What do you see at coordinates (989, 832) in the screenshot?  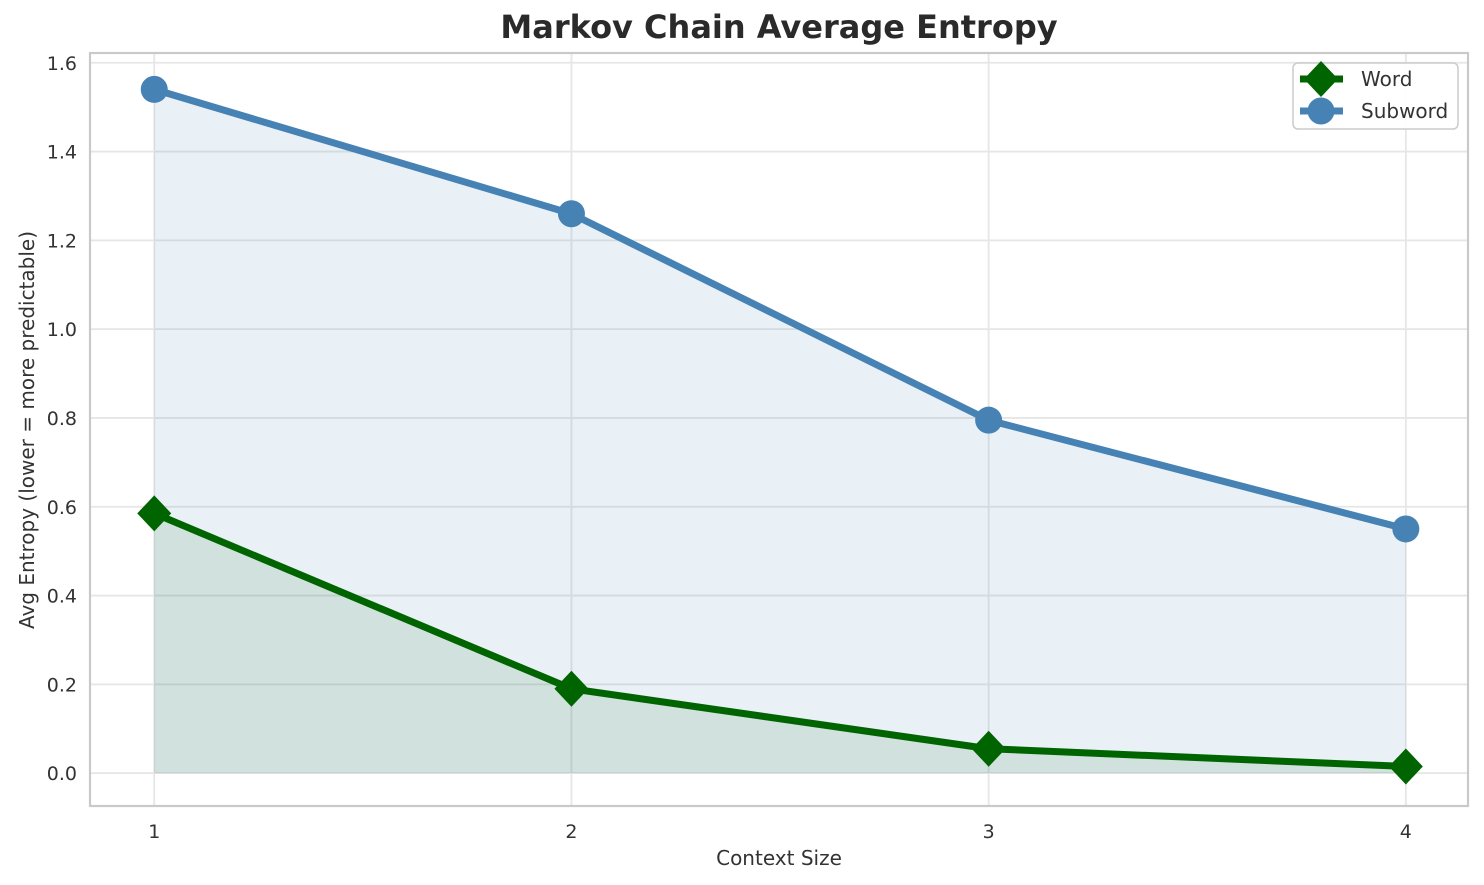 I see `x-tick-label: 3` at bounding box center [989, 832].